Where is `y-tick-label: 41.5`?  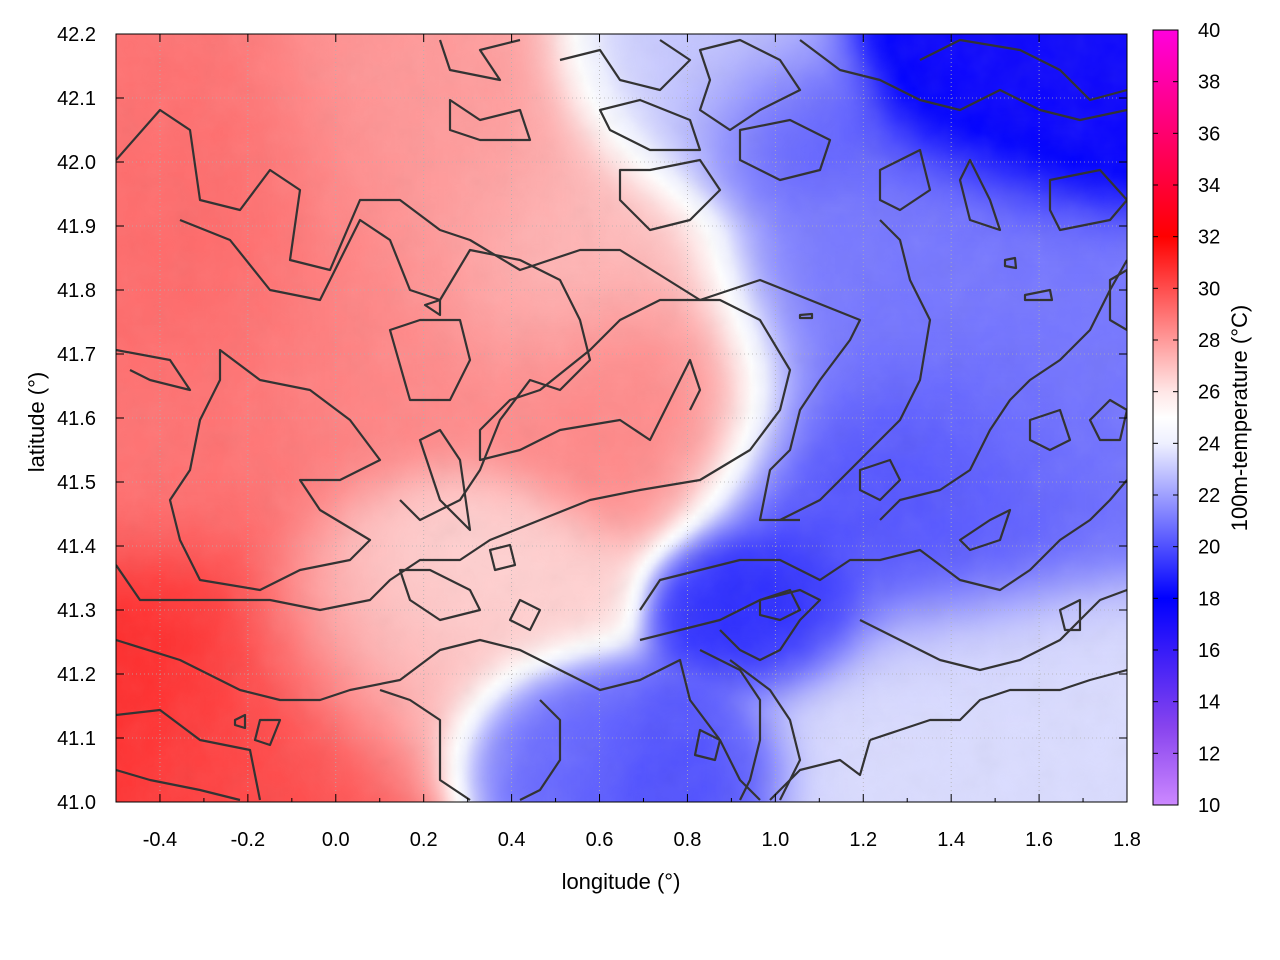 y-tick-label: 41.5 is located at coordinates (76, 483).